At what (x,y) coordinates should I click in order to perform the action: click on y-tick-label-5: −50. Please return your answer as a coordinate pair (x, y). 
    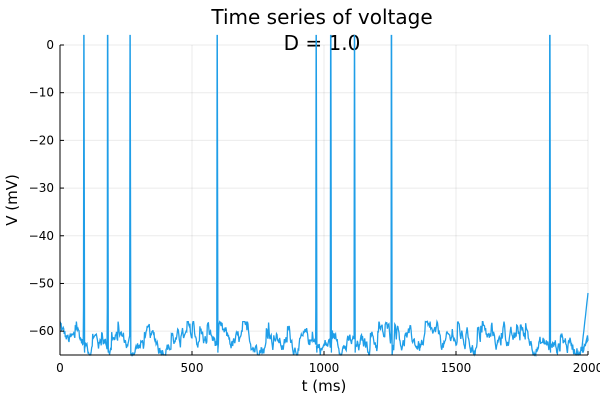
    Looking at the image, I should click on (41, 283).